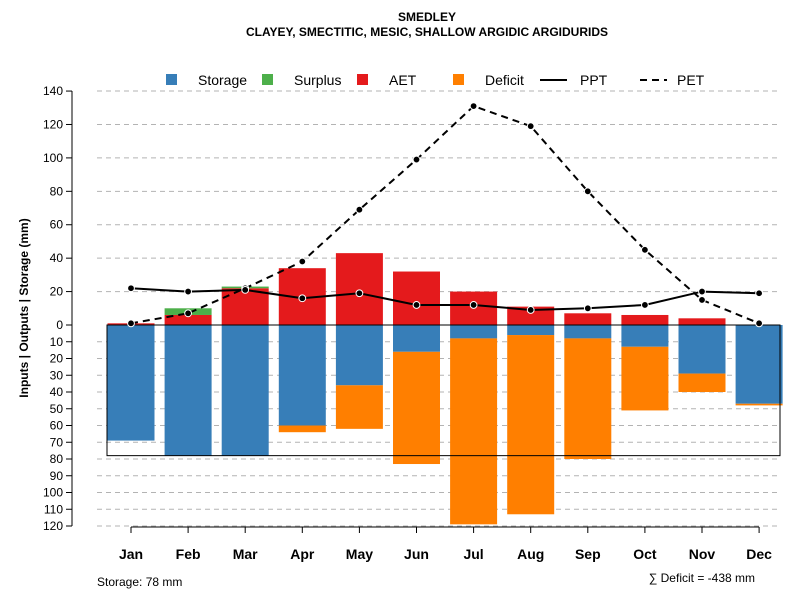 The width and height of the screenshot is (800, 600). What do you see at coordinates (57, 442) in the screenshot?
I see `y-tick-label: 70` at bounding box center [57, 442].